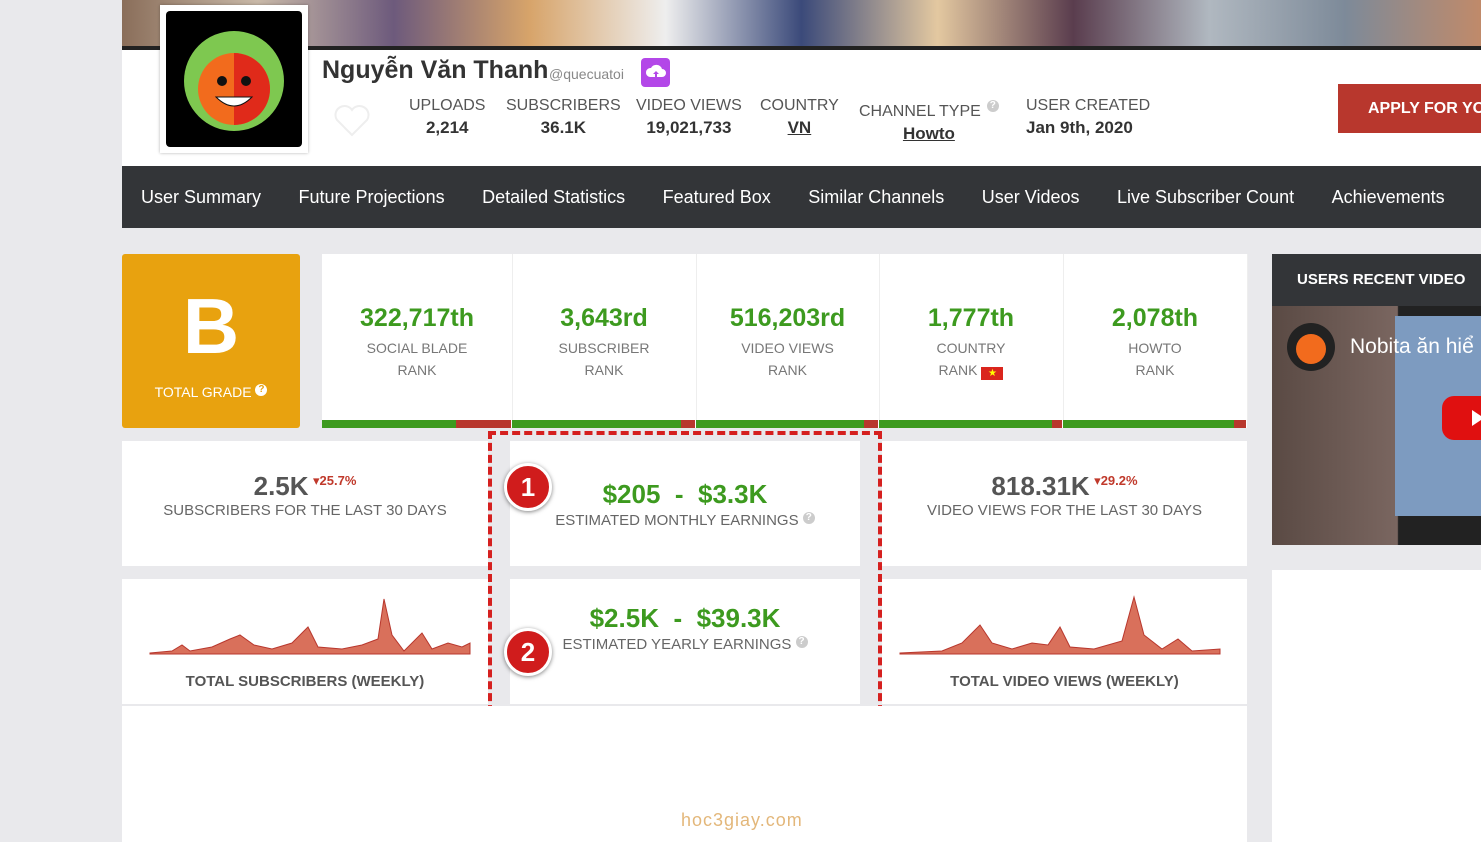 Image resolution: width=1481 pixels, height=842 pixels. I want to click on rank-label-text: HOWTO, so click(1155, 348).